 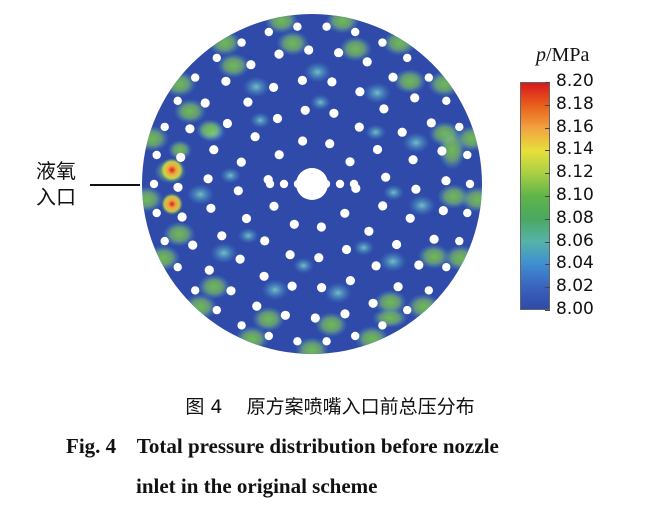 I want to click on caption-english-line2: inlet in the original scheme, so click(x=257, y=486).